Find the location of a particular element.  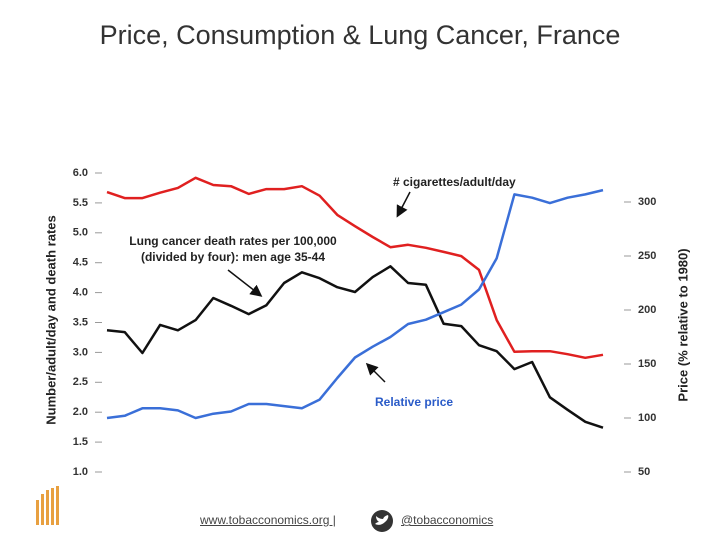

annotation: Relative price is located at coordinates (414, 402).